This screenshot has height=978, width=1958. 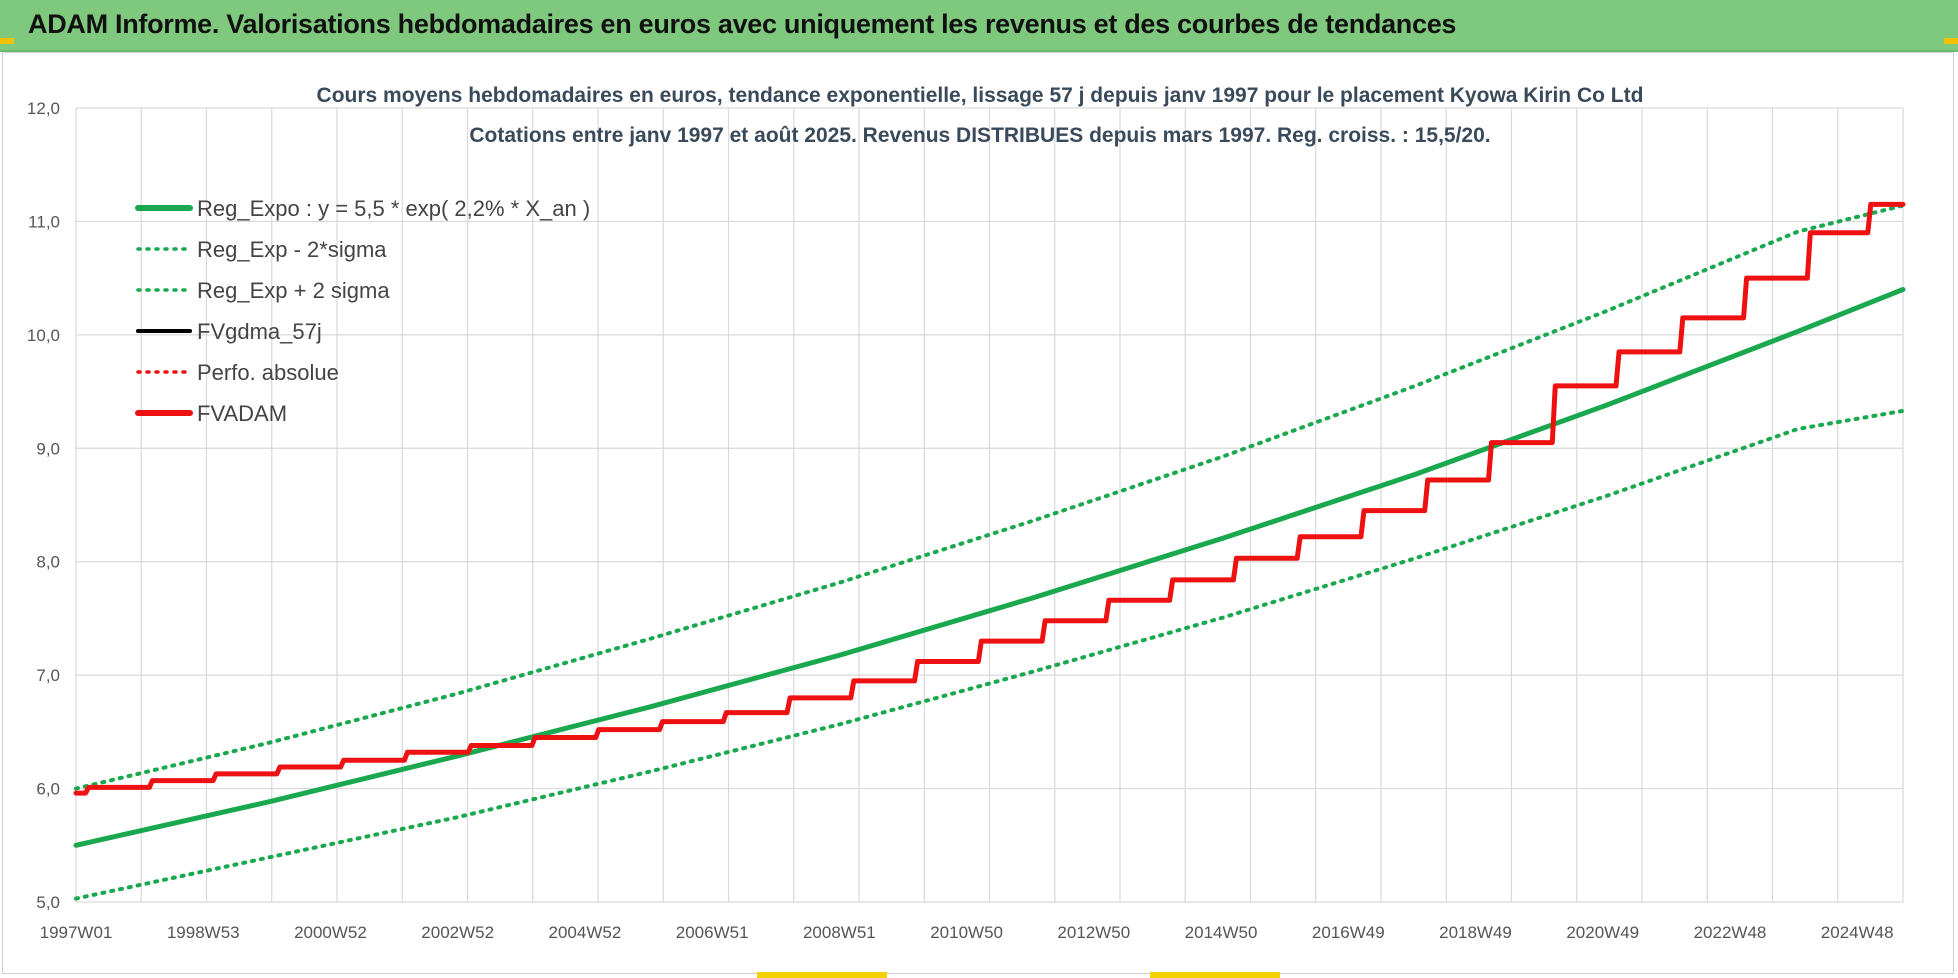 What do you see at coordinates (43, 335) in the screenshot?
I see `y-tick-label: 10,0` at bounding box center [43, 335].